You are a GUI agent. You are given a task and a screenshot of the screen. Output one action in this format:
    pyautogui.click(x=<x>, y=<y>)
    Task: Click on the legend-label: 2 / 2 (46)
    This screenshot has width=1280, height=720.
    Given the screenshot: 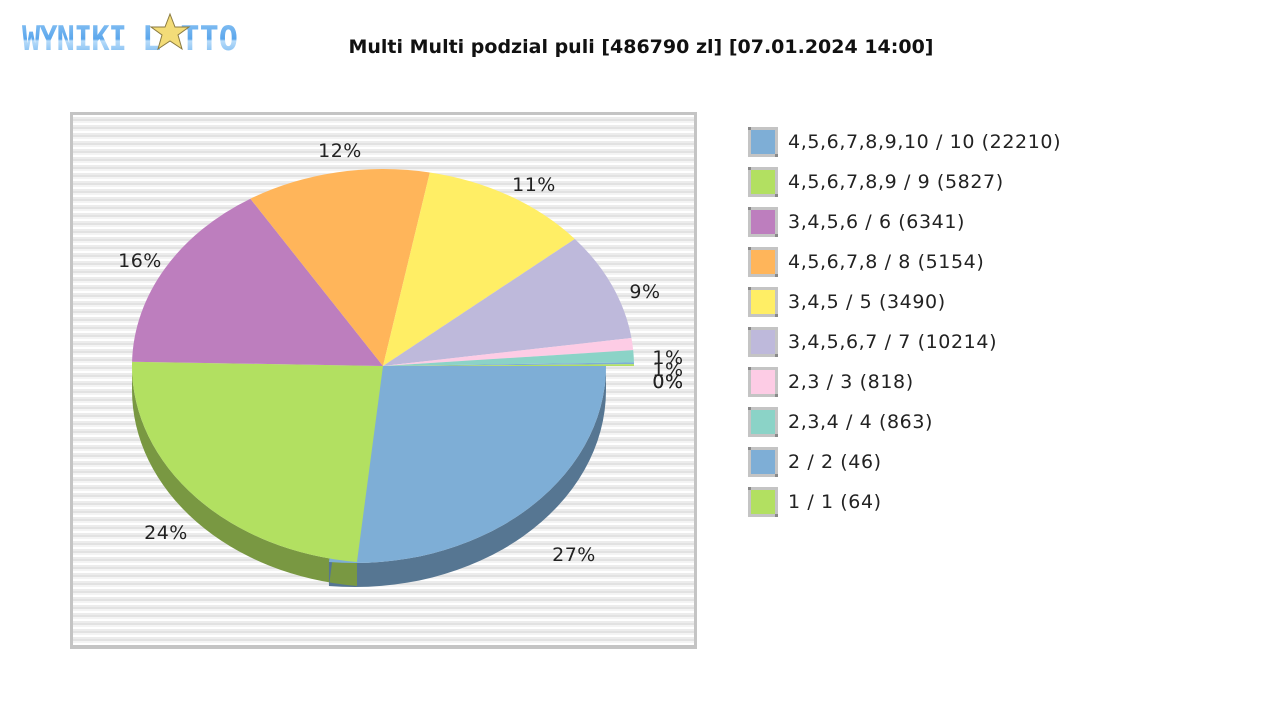 What is the action you would take?
    pyautogui.click(x=835, y=462)
    